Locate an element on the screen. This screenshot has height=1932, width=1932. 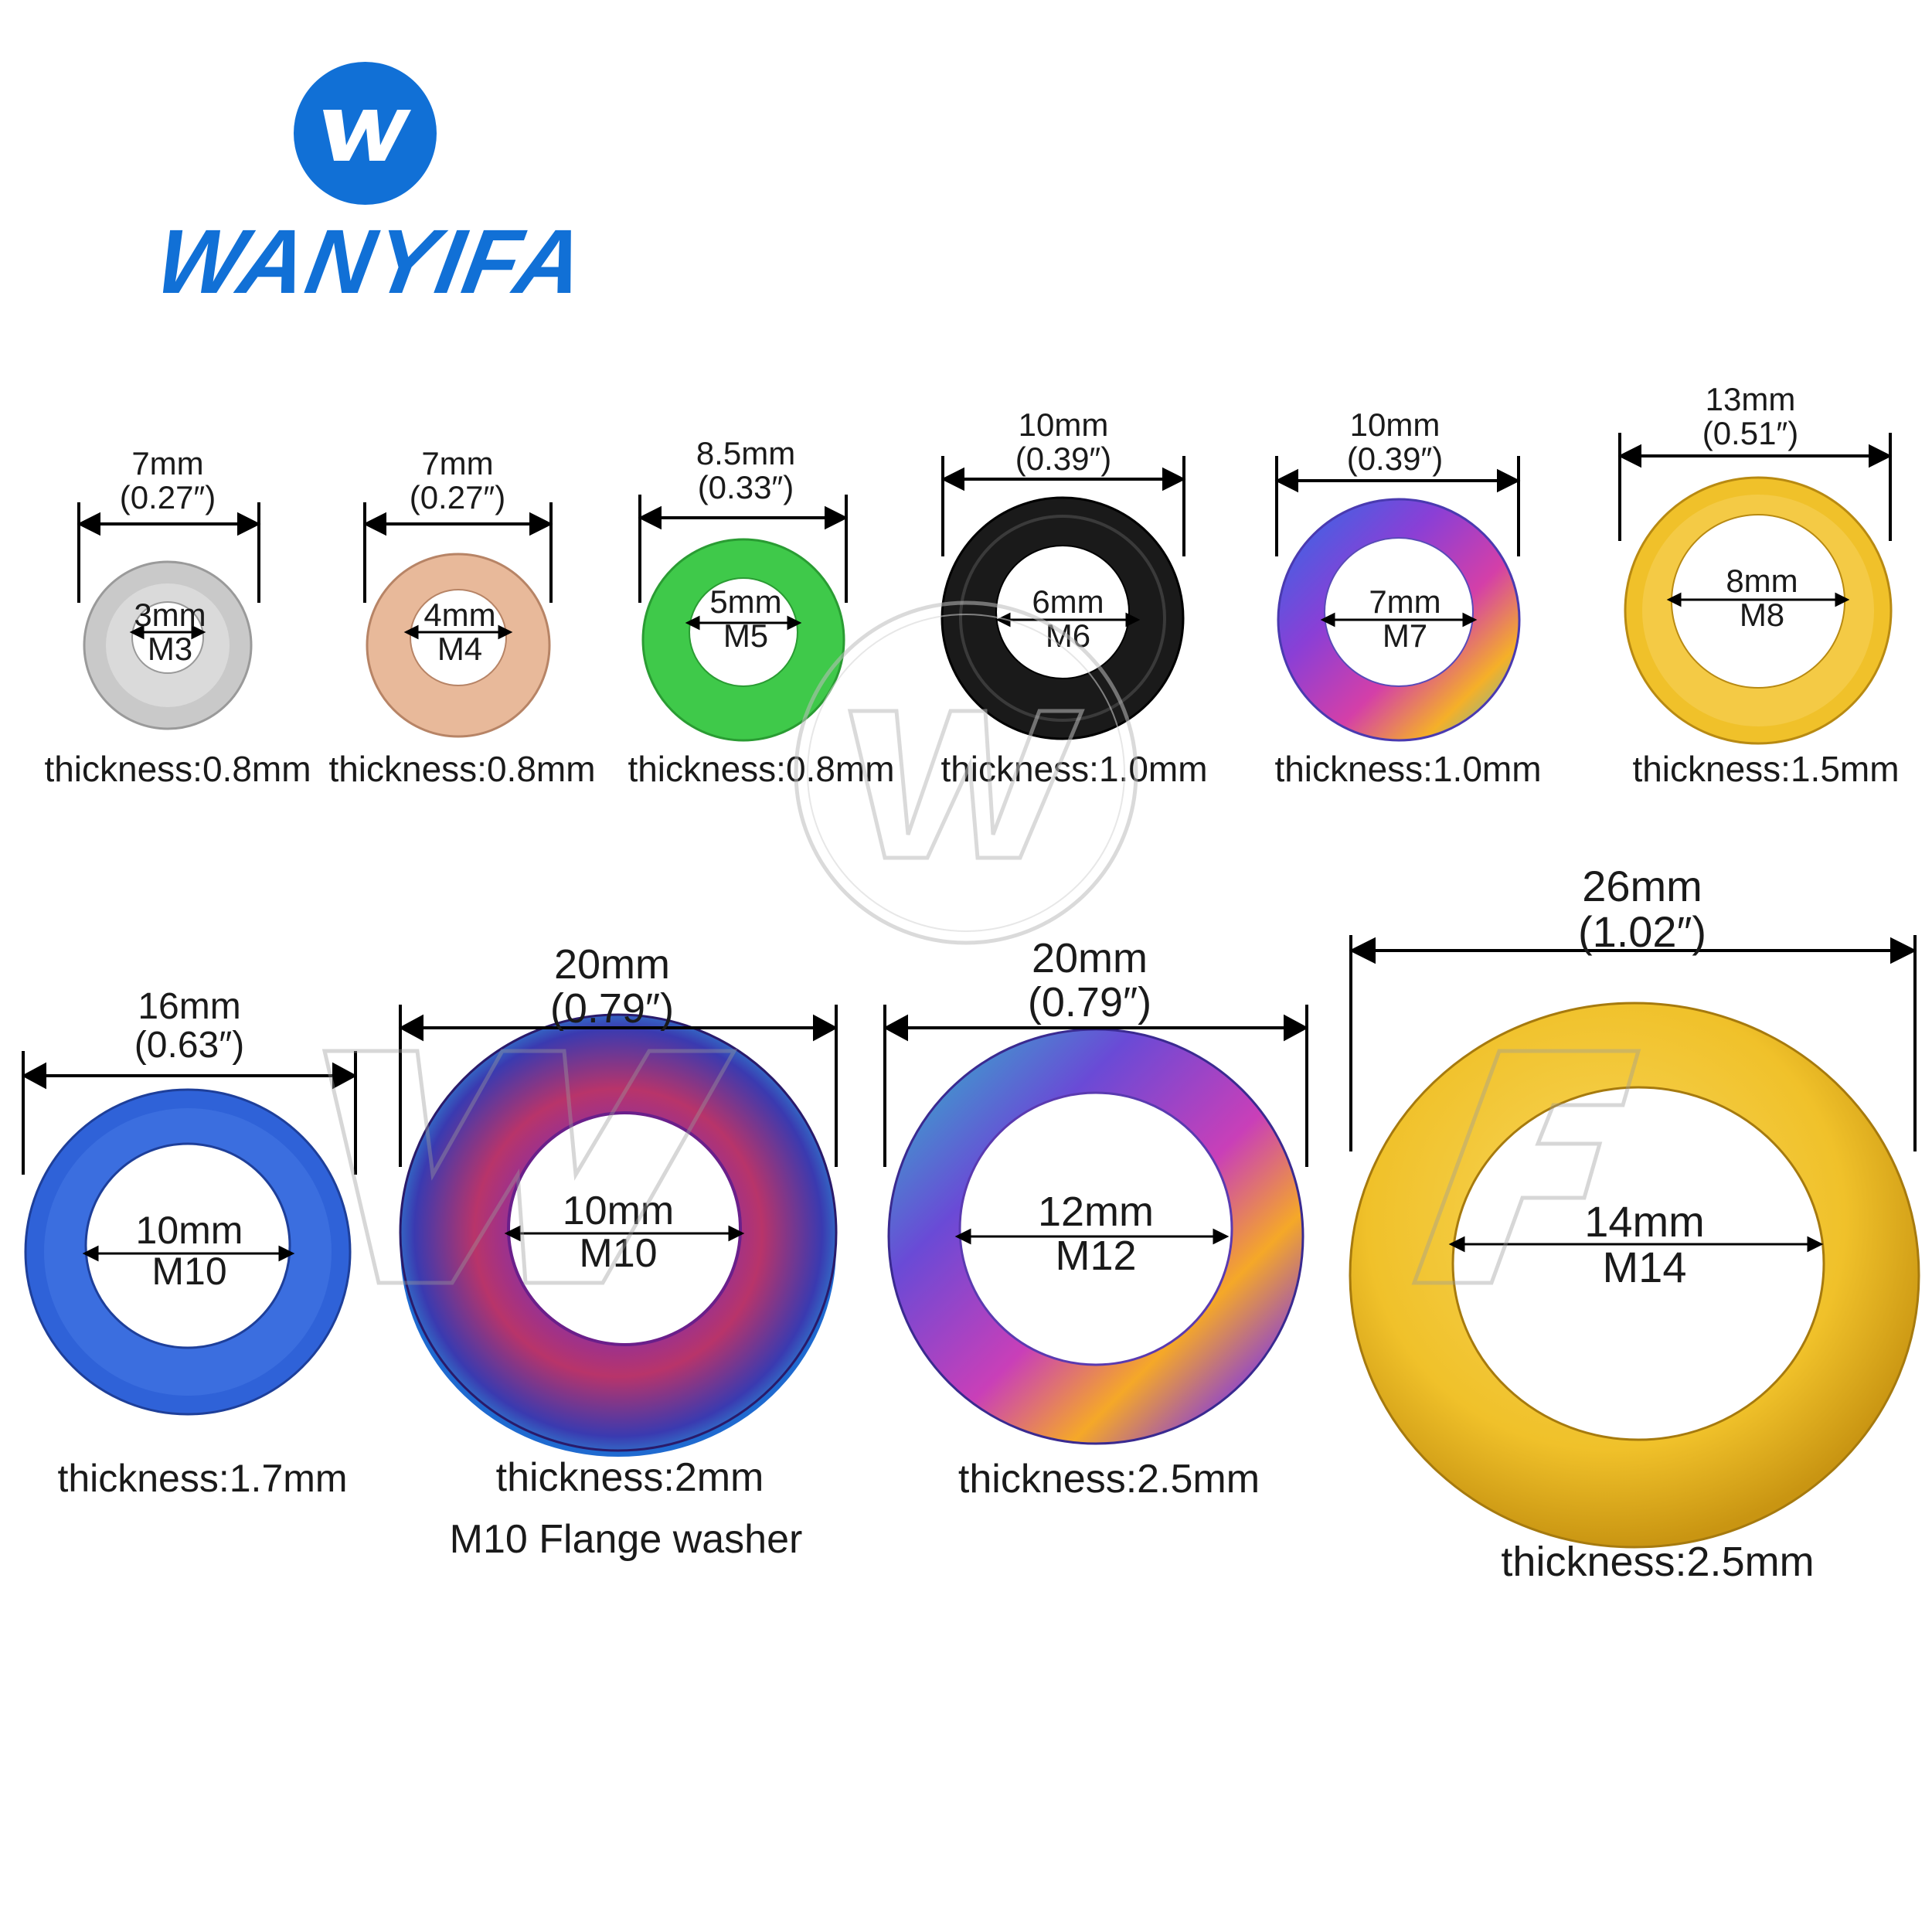
washer-m6-outer-label: 10mm (0.39″) is located at coordinates (1063, 442).